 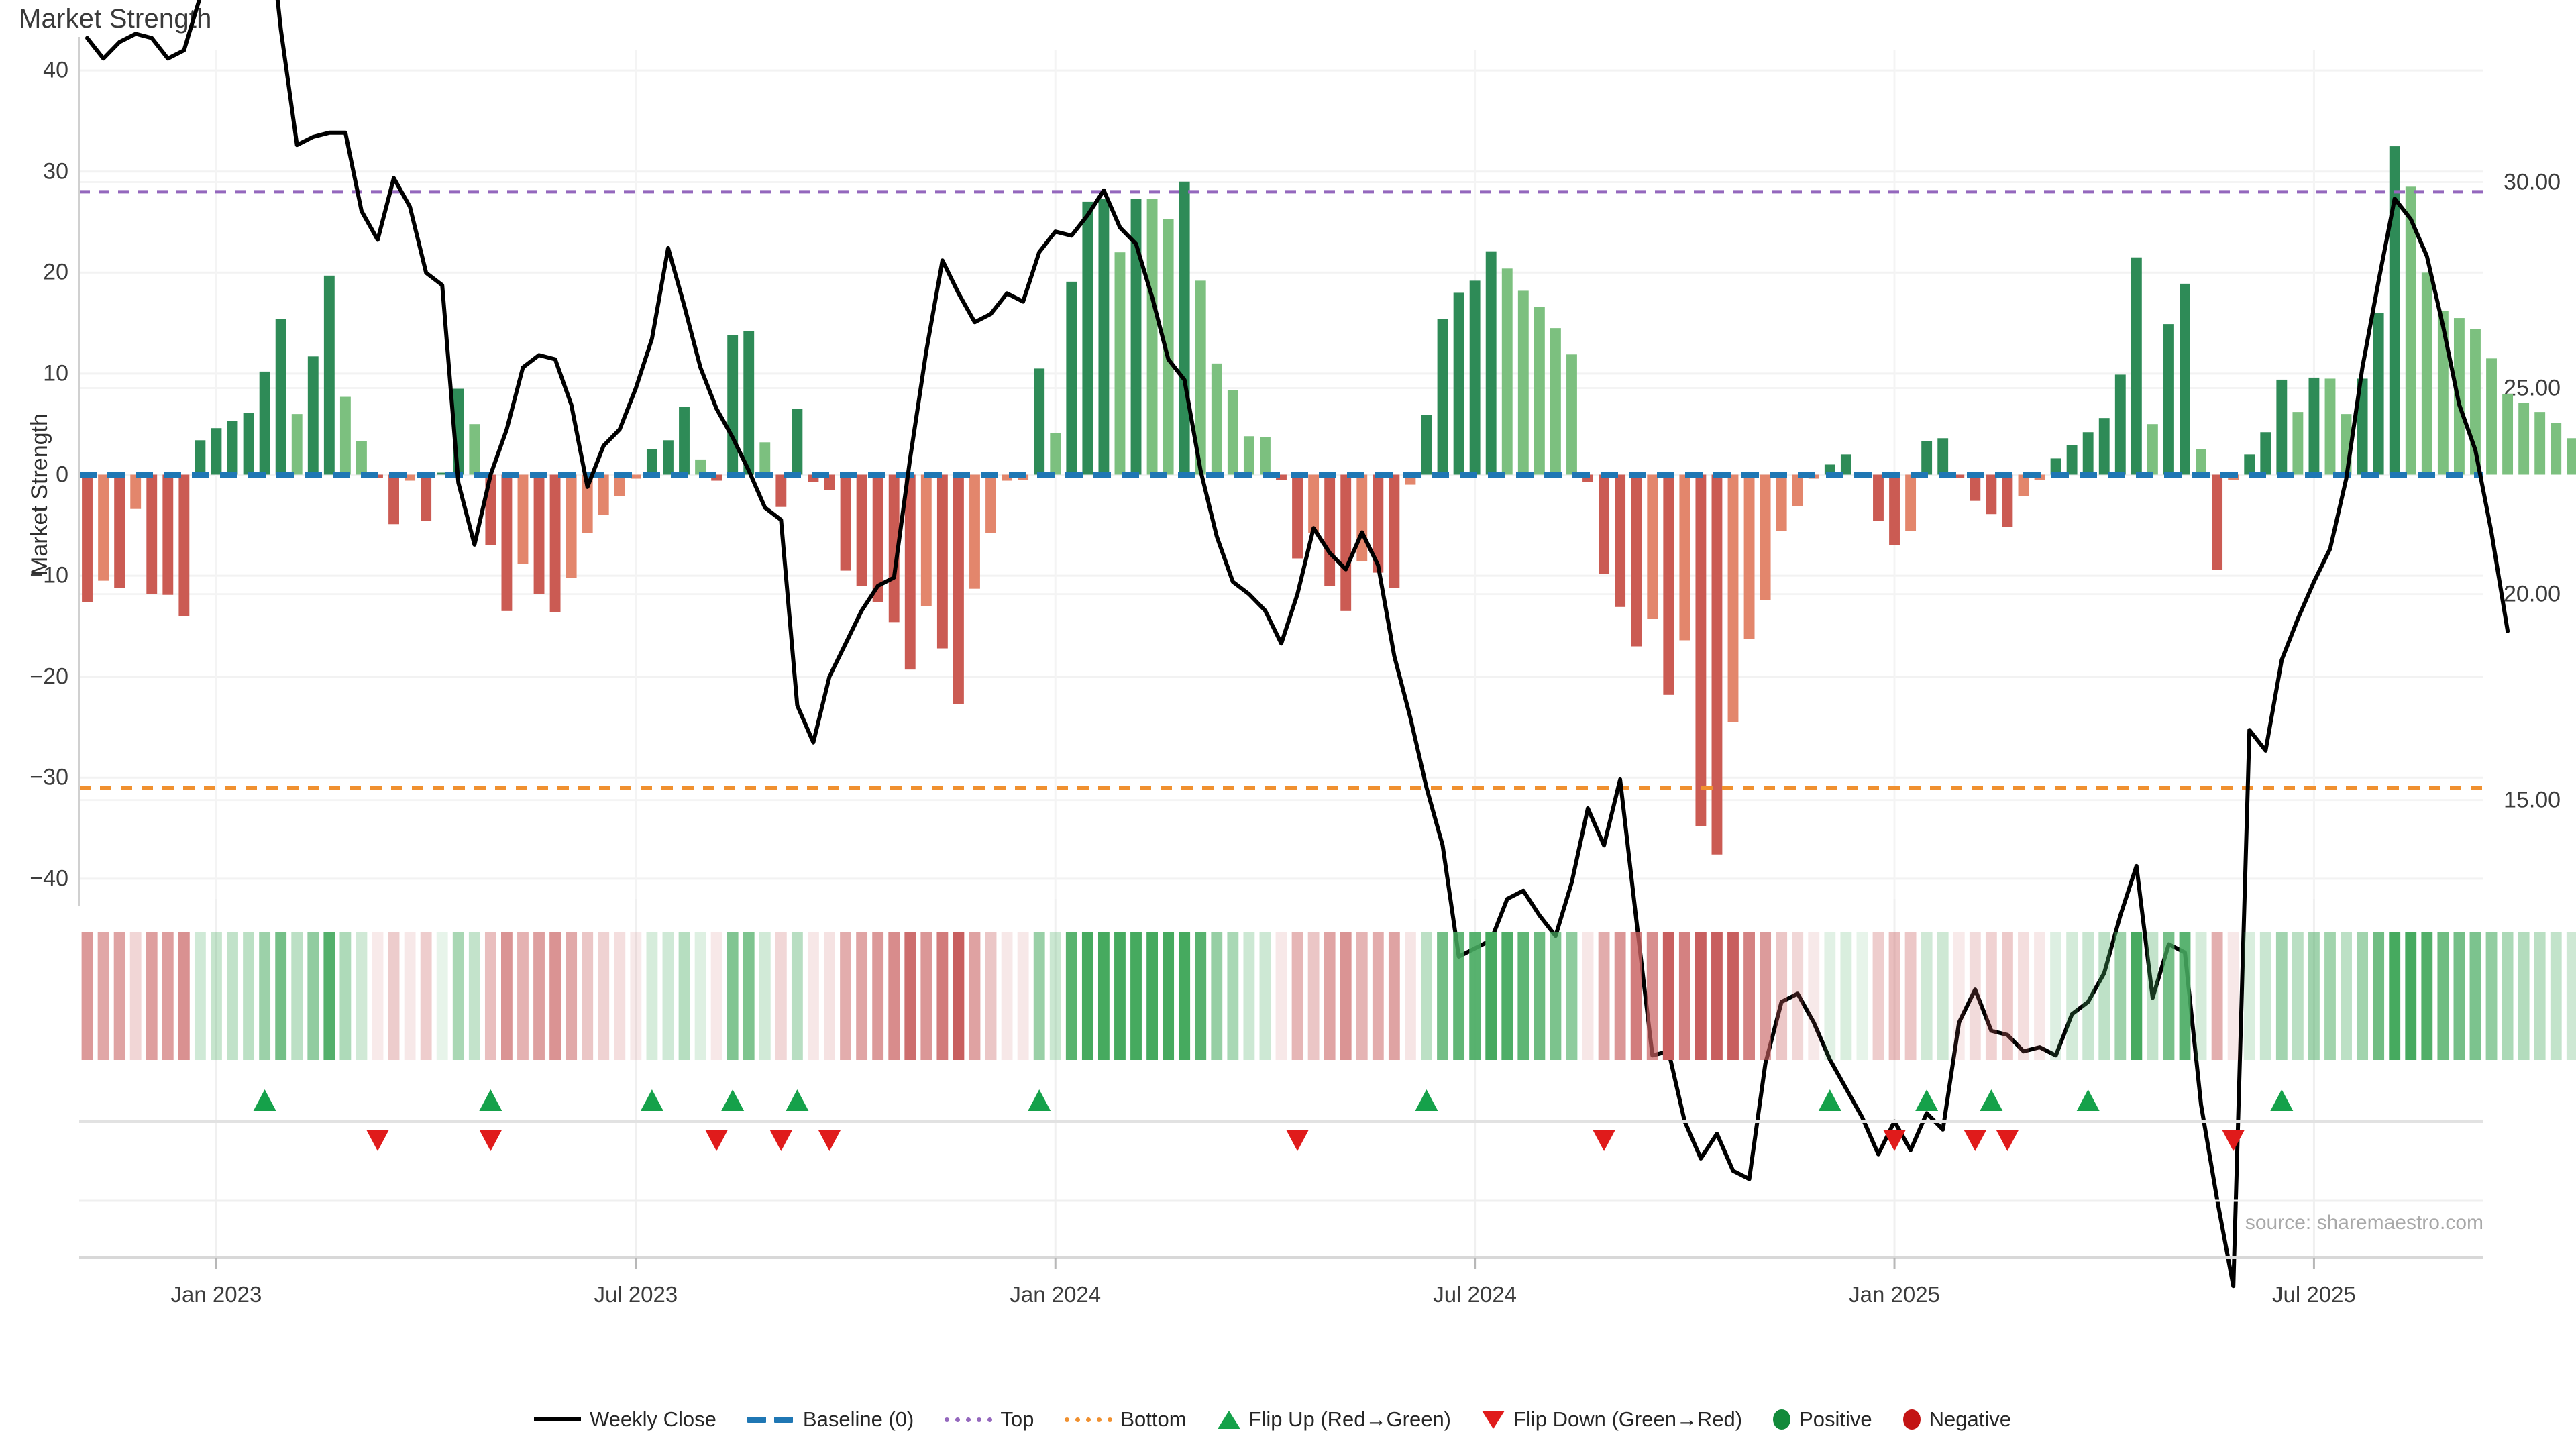 I want to click on legend-item: Bottom, so click(x=1126, y=1419).